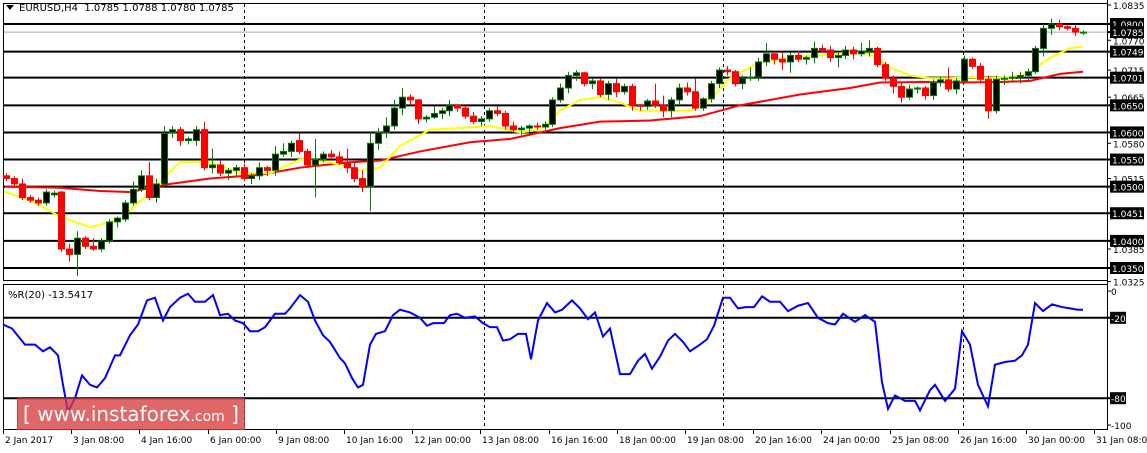 The height and width of the screenshot is (453, 1147). I want to click on wpr-axis: 0 -20 -80 -100, so click(1119, 360).